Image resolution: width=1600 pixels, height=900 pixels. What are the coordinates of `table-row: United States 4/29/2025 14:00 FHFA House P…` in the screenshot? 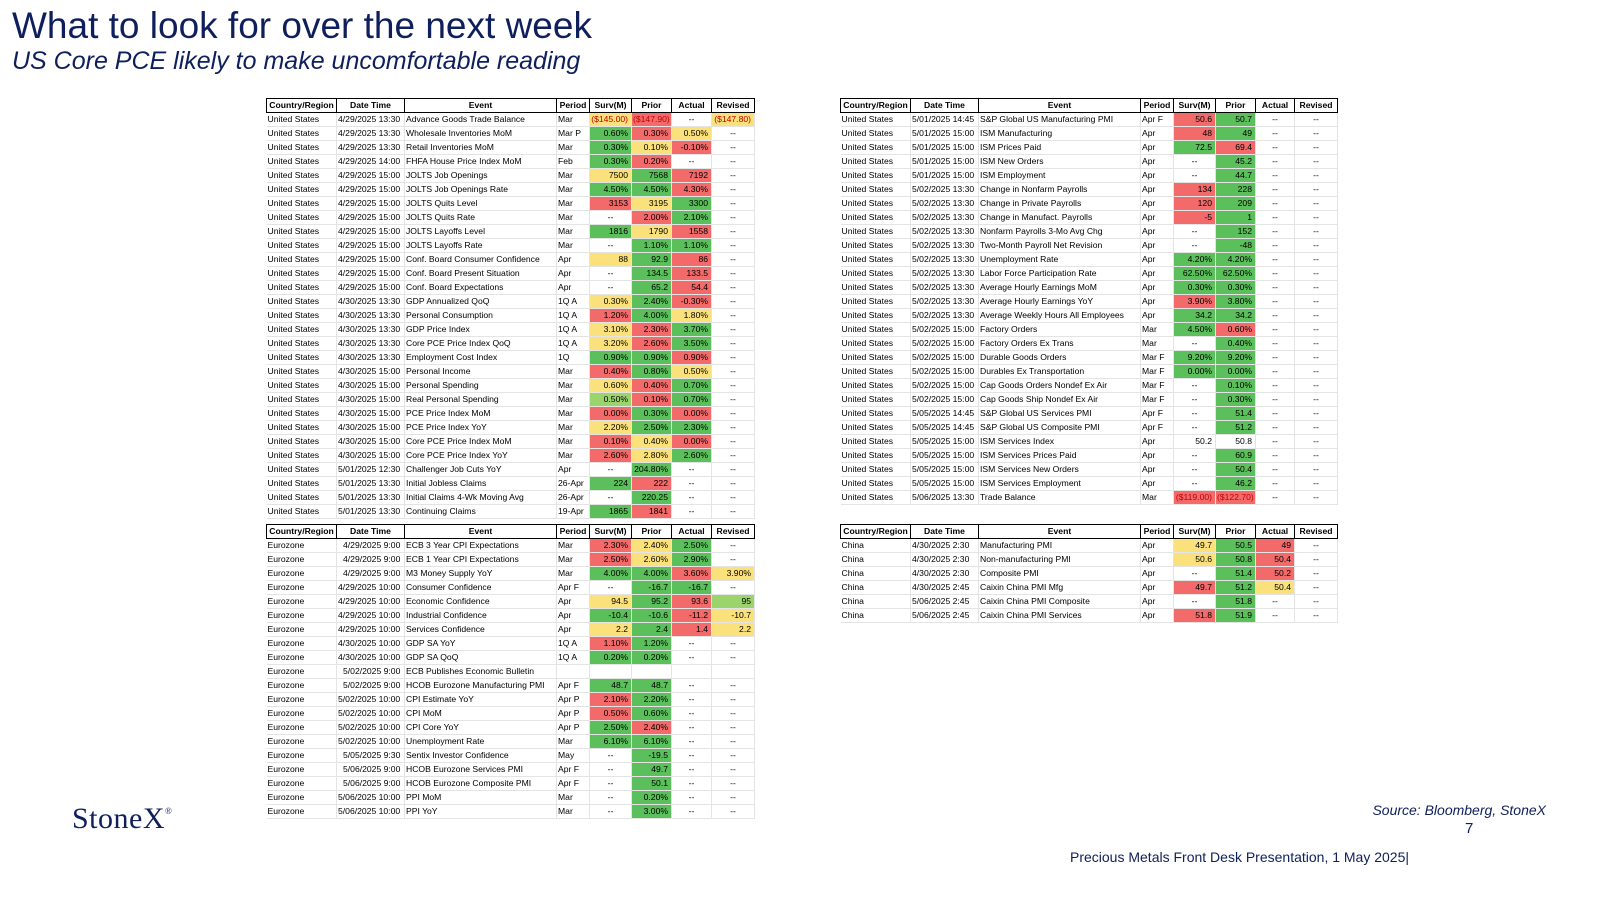 It's located at (510, 161).